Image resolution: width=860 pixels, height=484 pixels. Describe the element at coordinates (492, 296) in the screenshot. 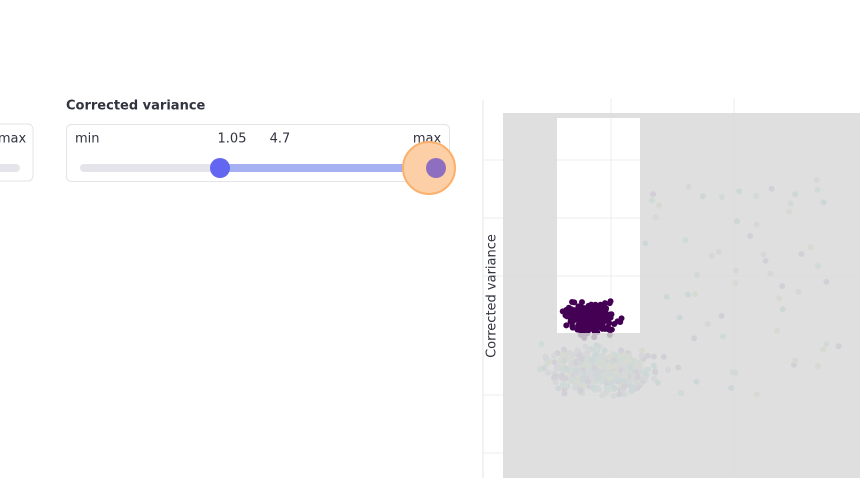

I see `y-axis-label: Corrected variance` at that location.